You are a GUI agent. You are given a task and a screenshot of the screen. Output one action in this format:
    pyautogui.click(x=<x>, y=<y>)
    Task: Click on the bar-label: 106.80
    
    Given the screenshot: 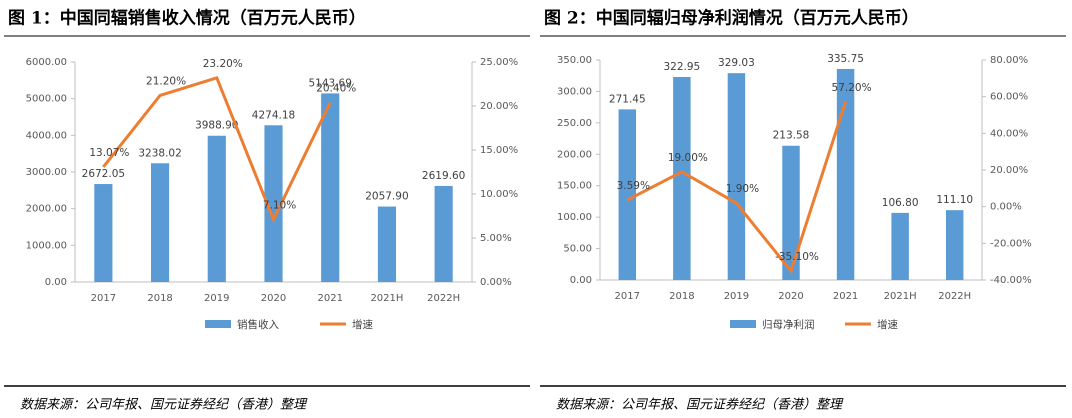 What is the action you would take?
    pyautogui.click(x=900, y=203)
    